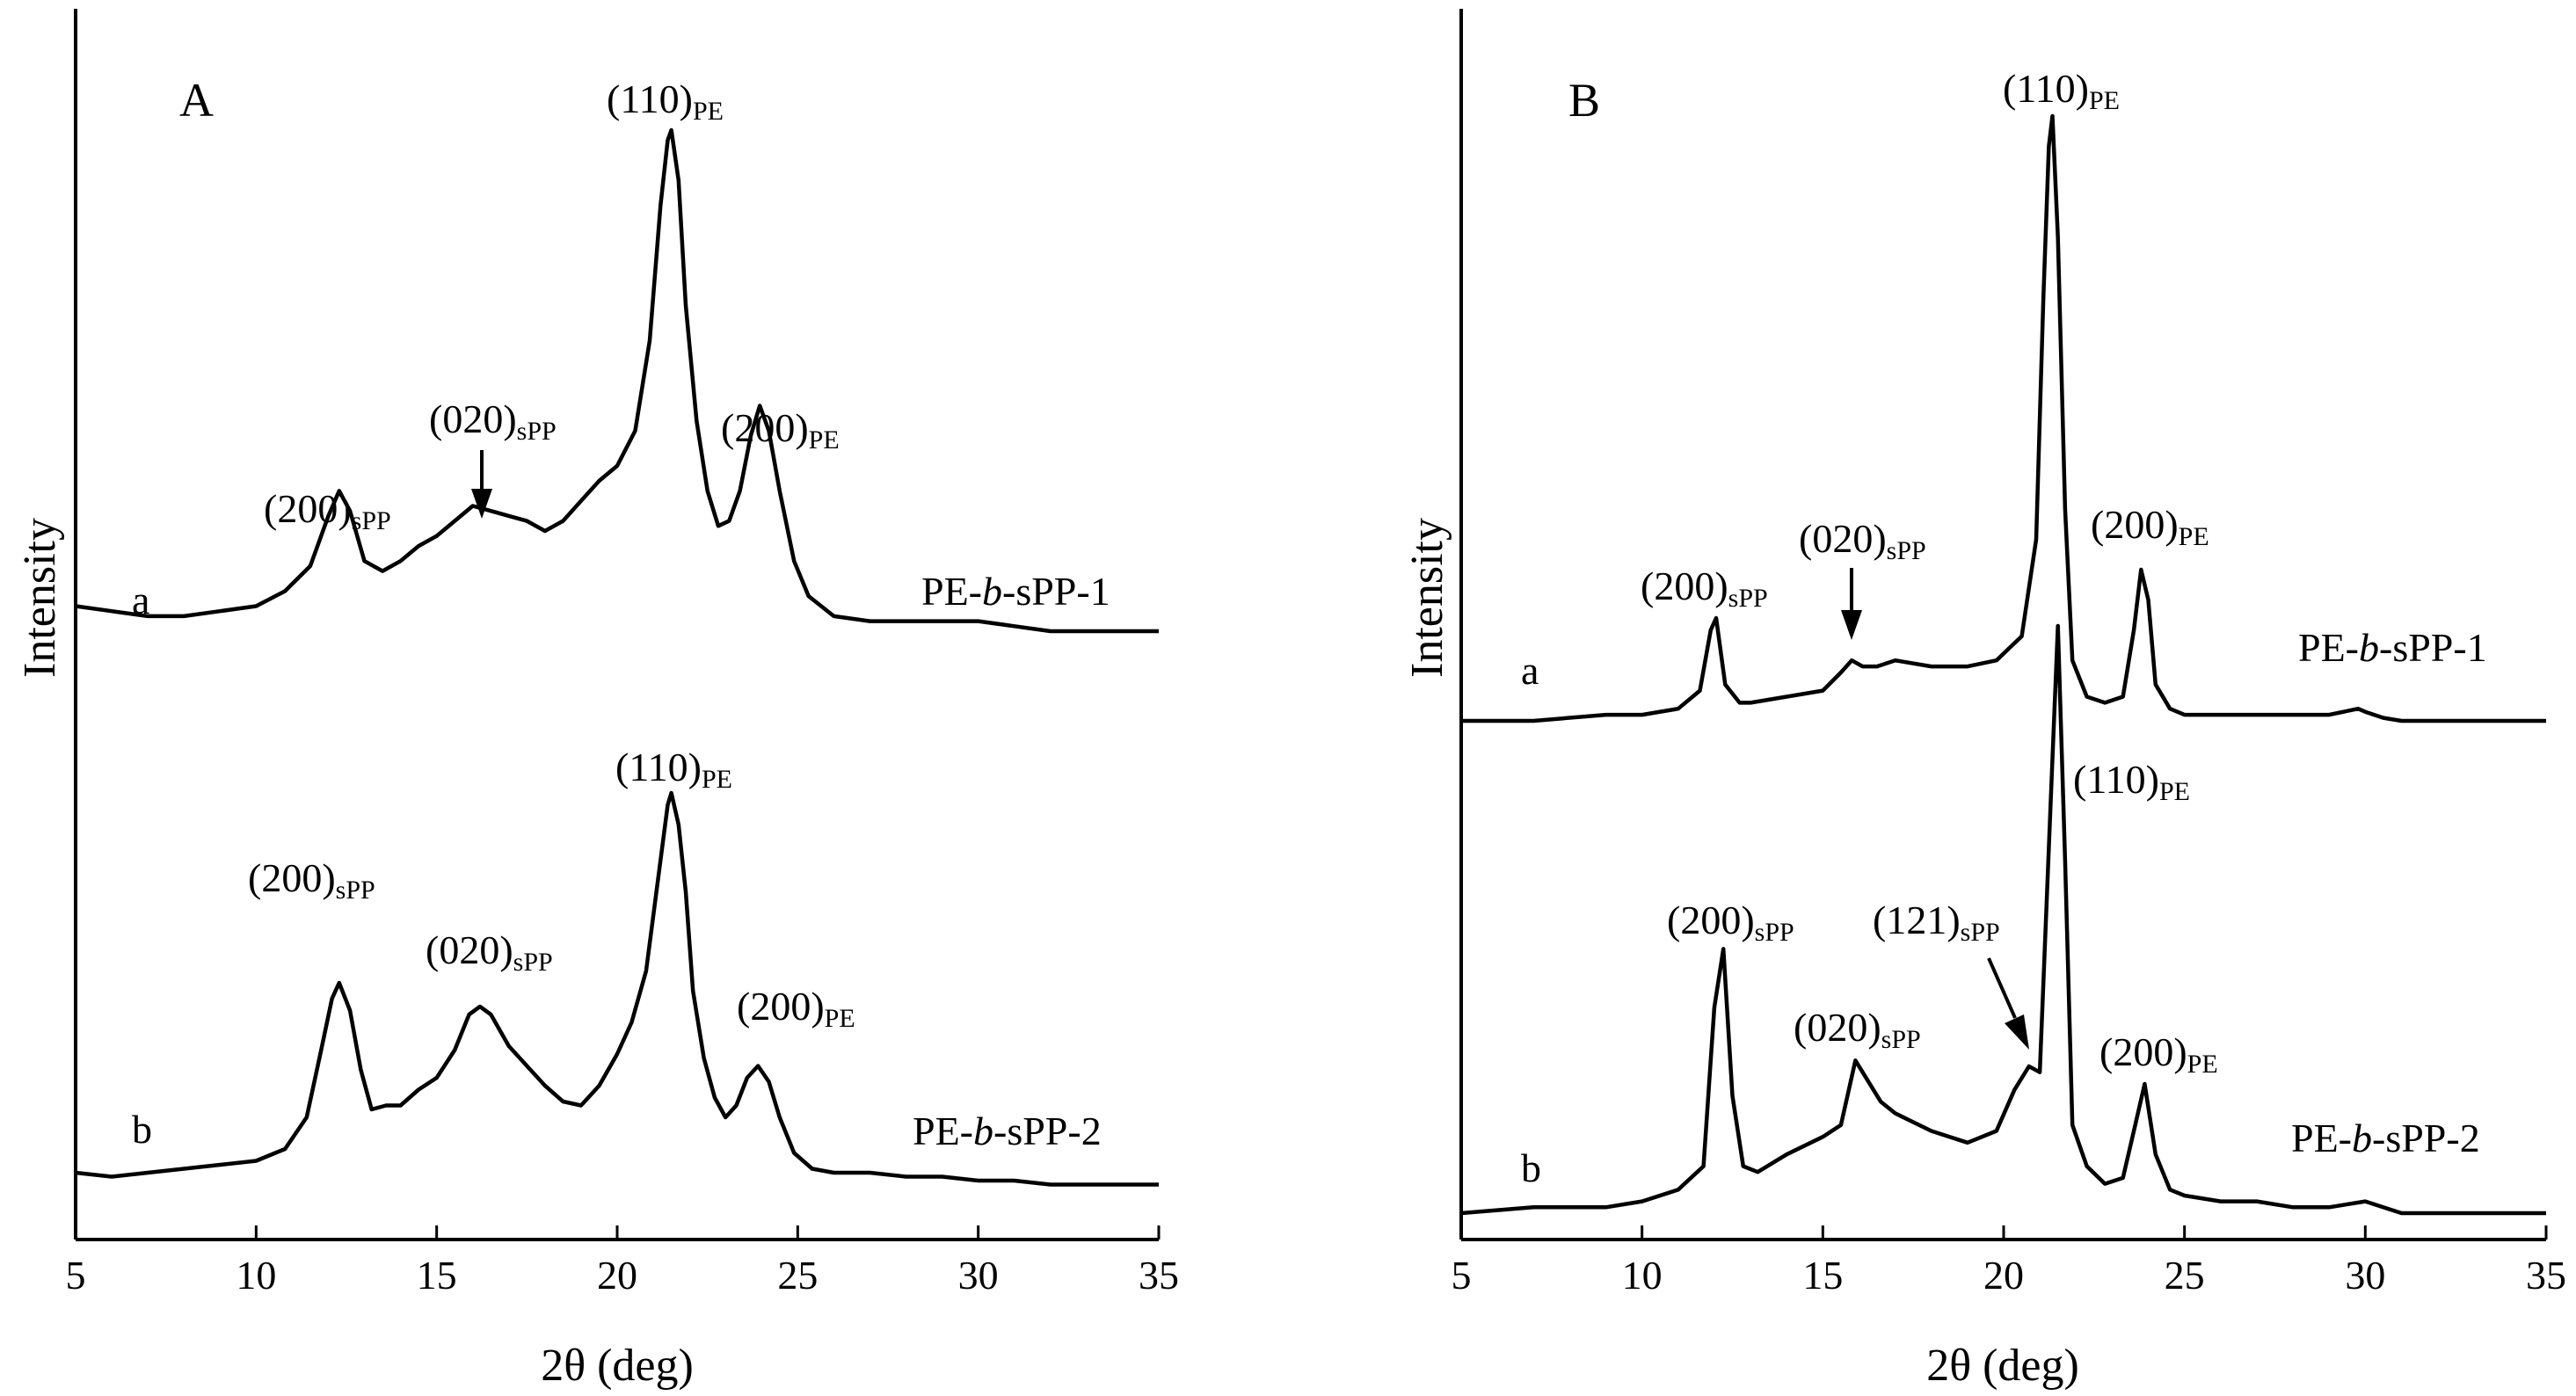  What do you see at coordinates (1427, 598) in the screenshot?
I see `panel-b-ylabel: Intensity` at bounding box center [1427, 598].